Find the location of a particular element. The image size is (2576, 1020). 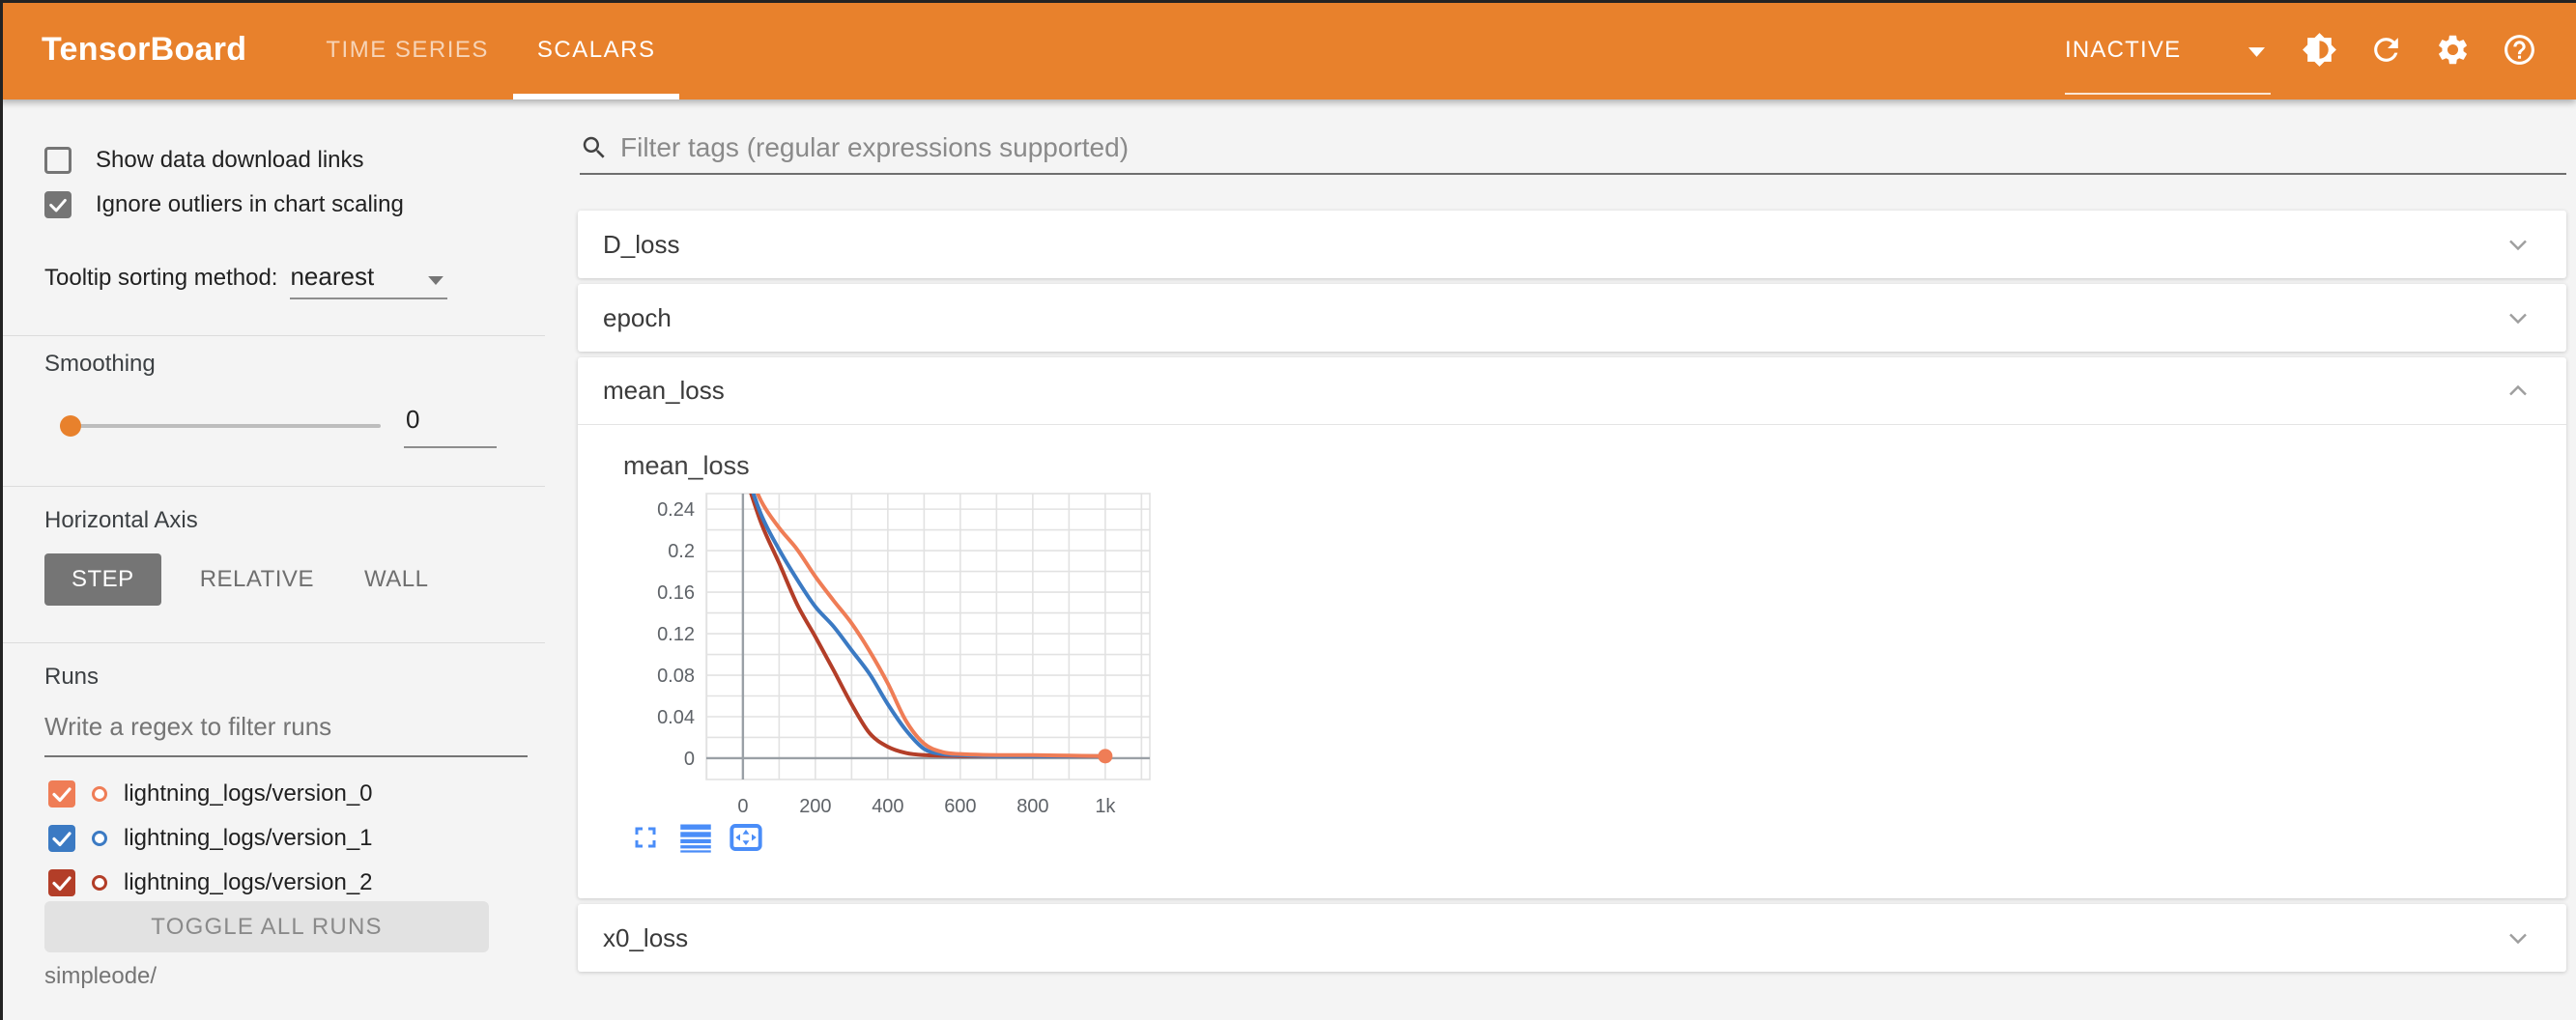

mean-loss-line-chart: 0 200 400 600 800 1k 0 0.04 0.08 0.12 0.16 0.2 0.24 is located at coordinates (889, 649).